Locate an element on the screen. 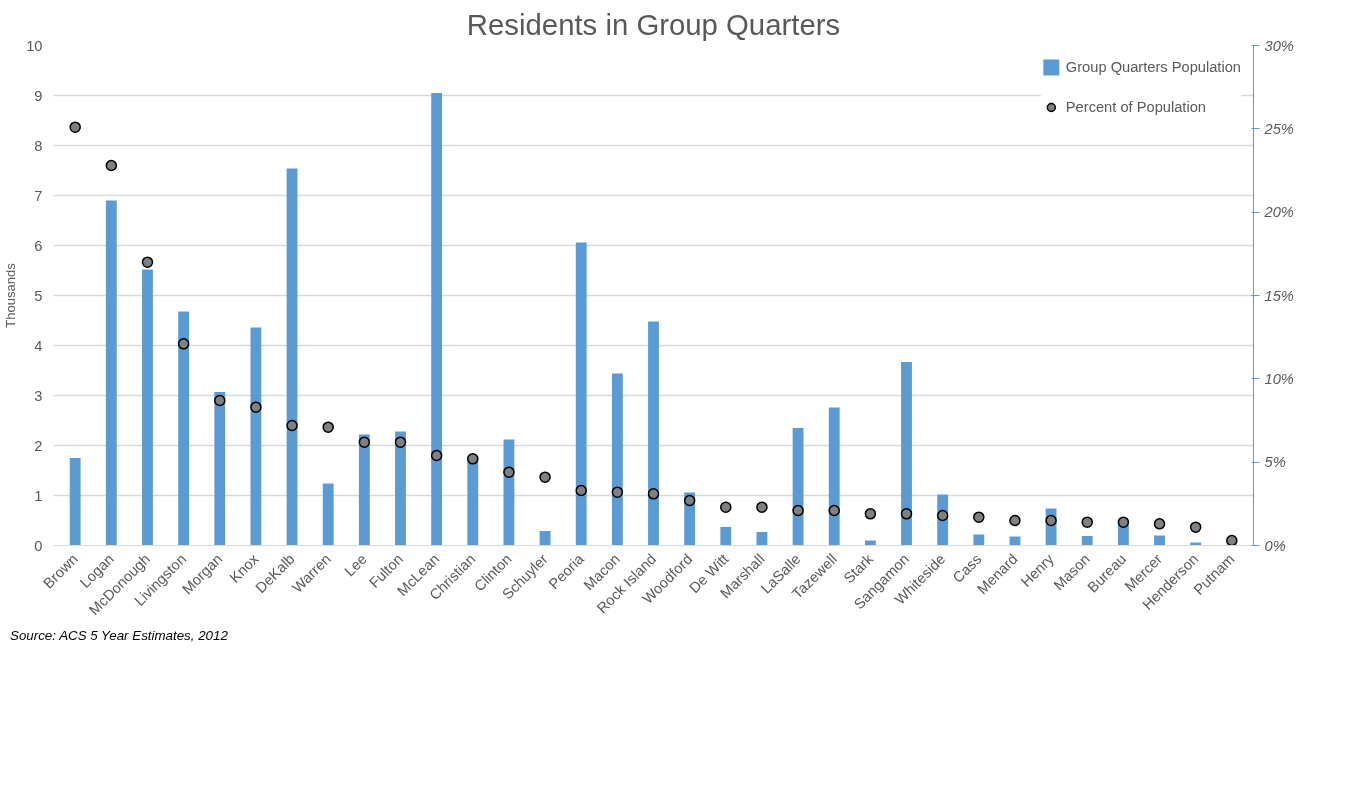 This screenshot has width=1372, height=801. y-tick-label: 2 is located at coordinates (38, 445).